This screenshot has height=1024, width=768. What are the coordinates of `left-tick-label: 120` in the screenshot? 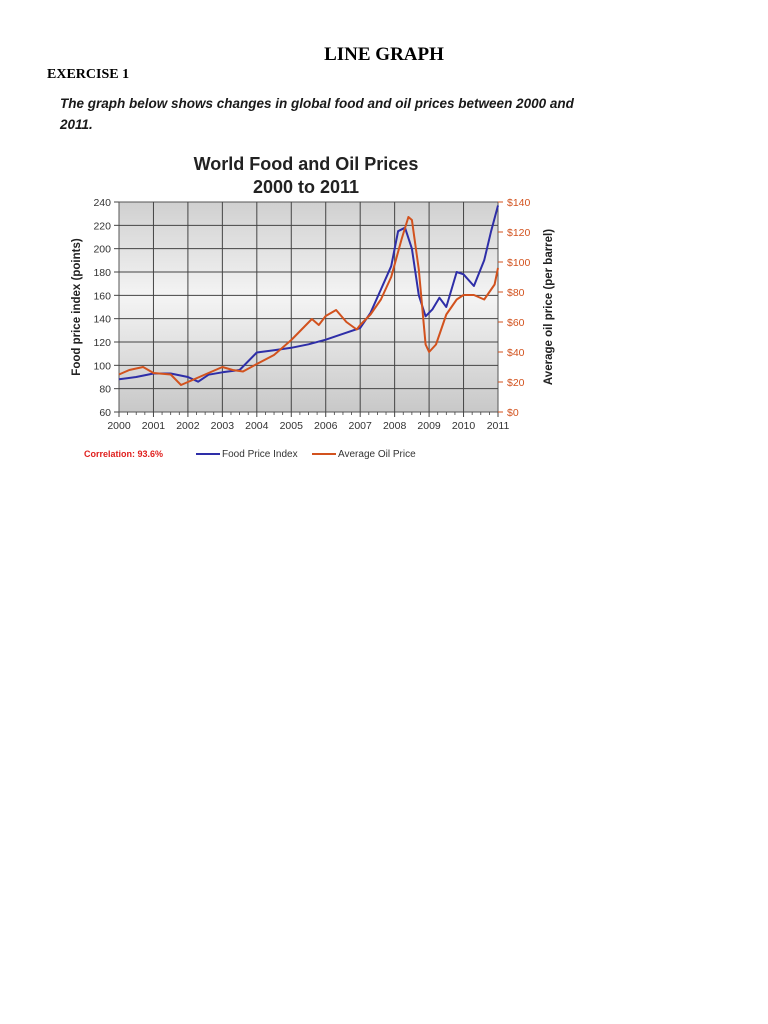 It's located at (102, 343).